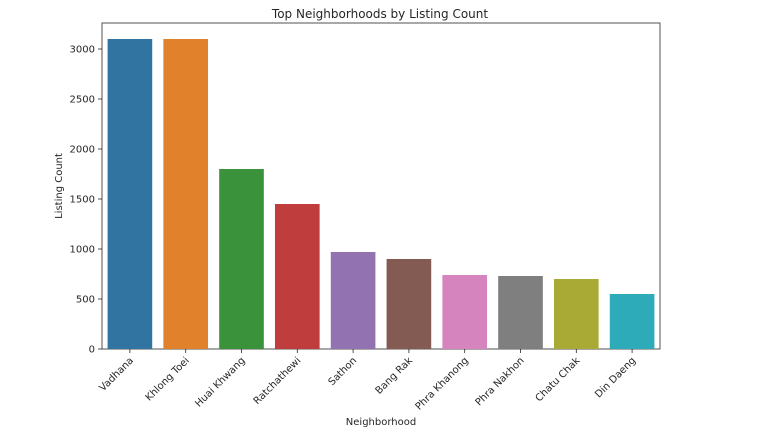  Describe the element at coordinates (241, 259) in the screenshot. I see `bar-huai-khwang` at that location.